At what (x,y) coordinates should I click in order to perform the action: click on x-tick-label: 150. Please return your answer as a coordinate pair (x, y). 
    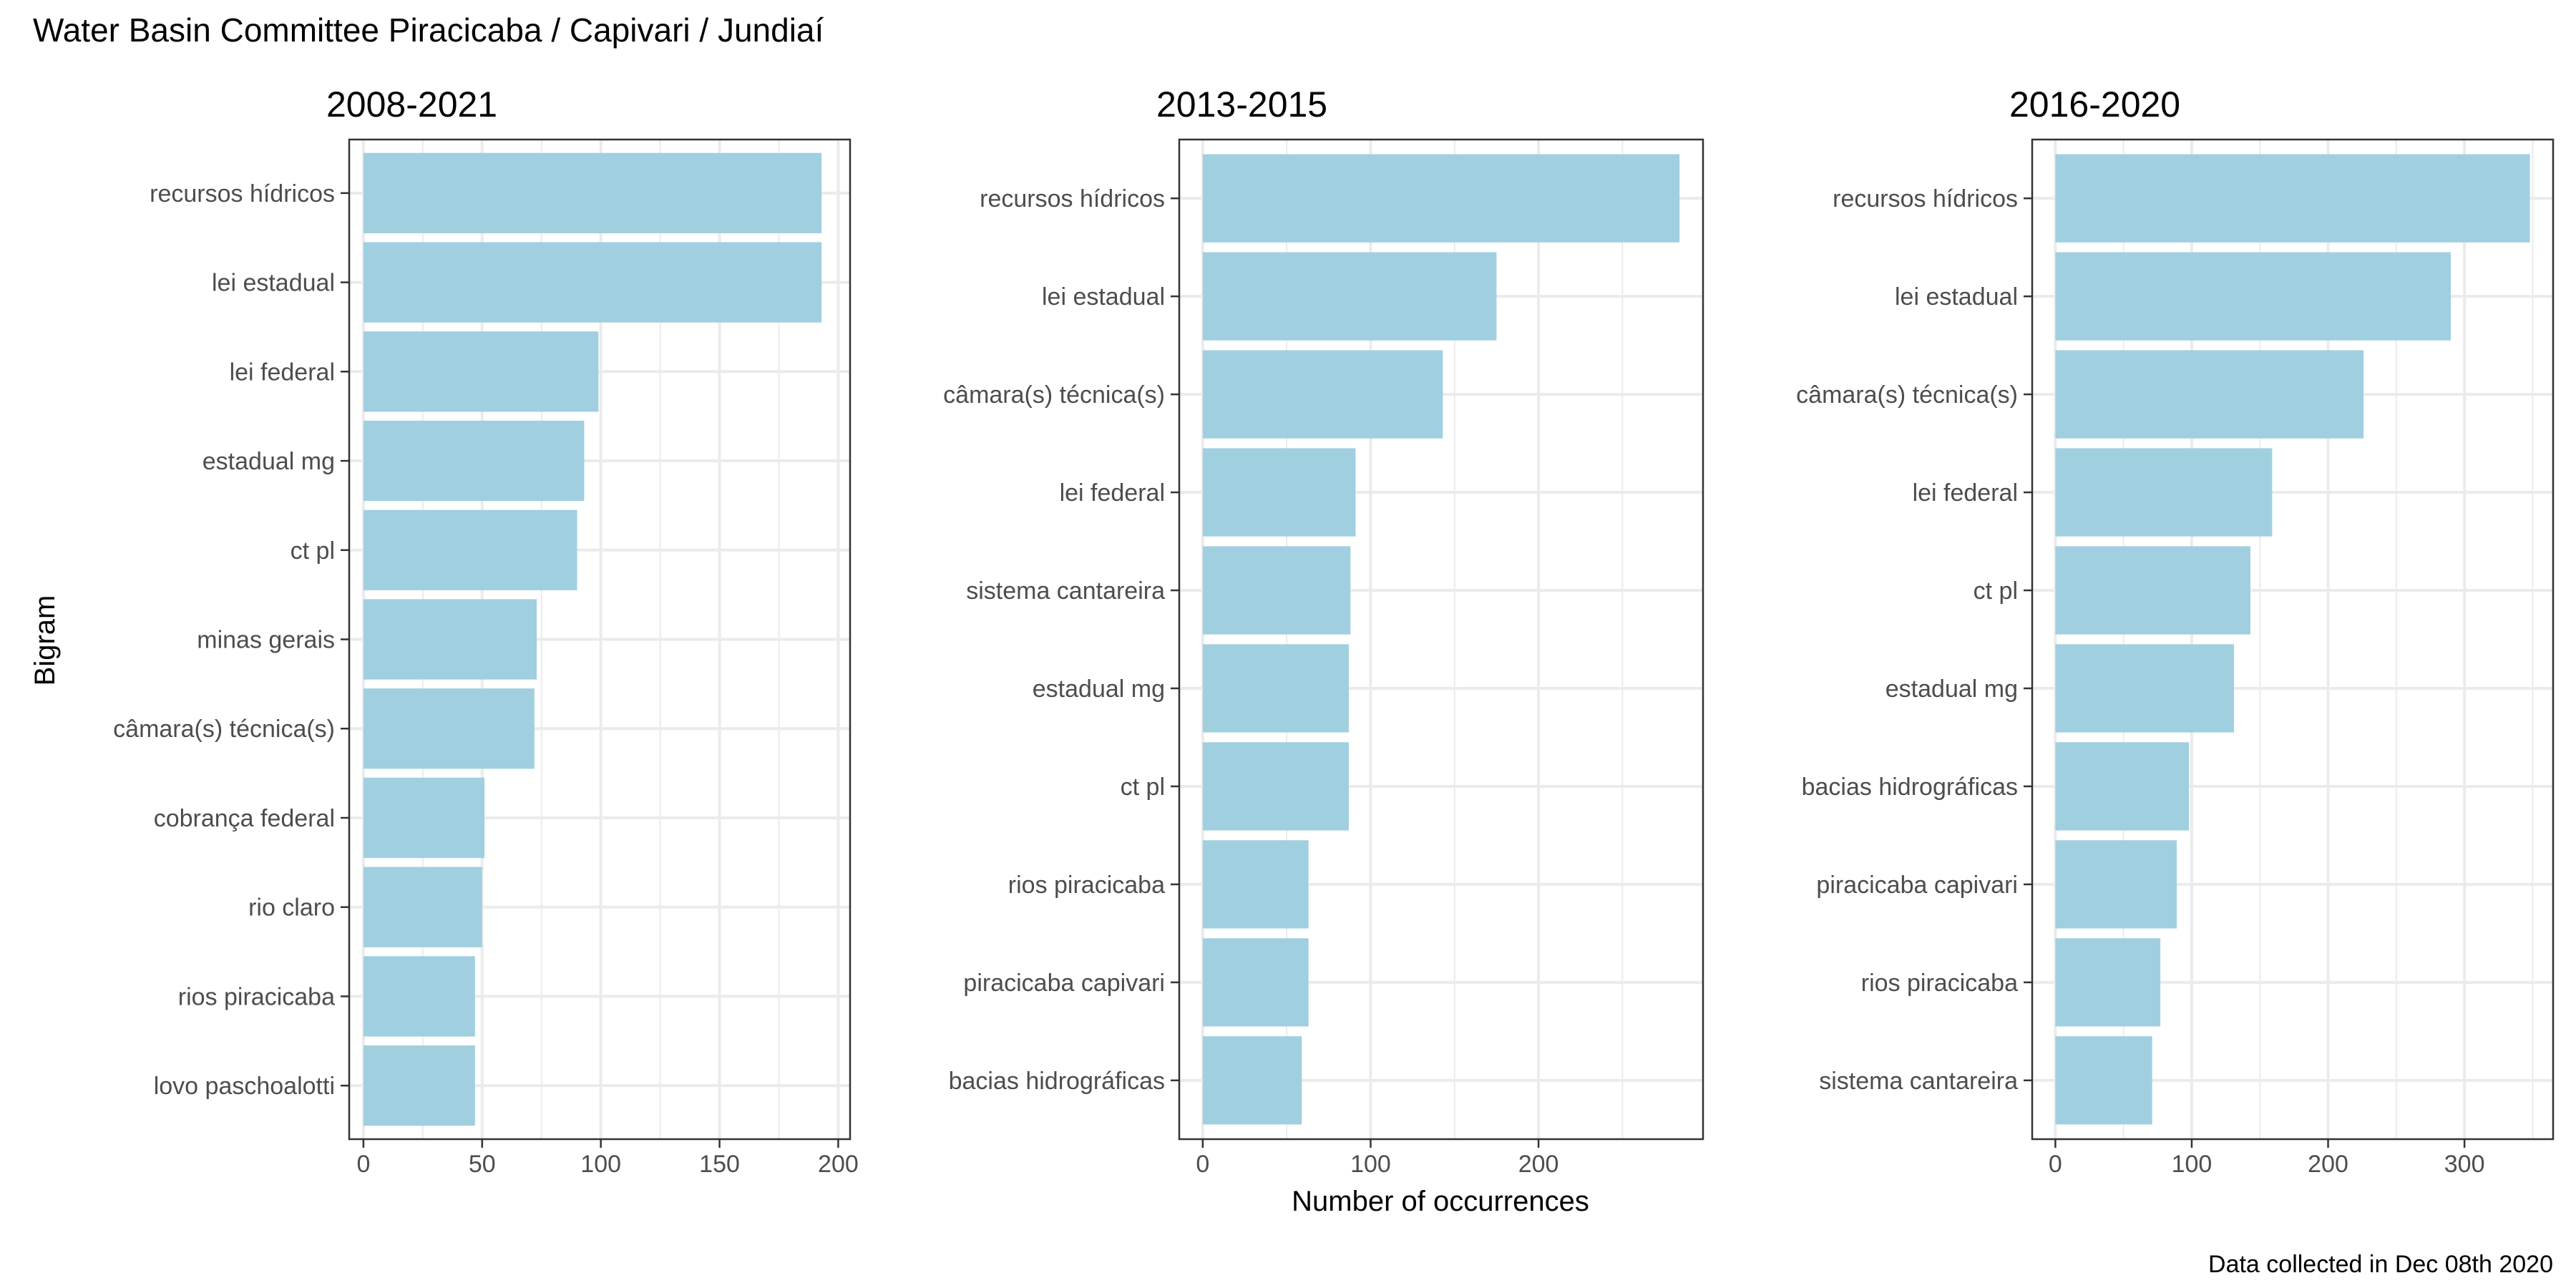
    Looking at the image, I should click on (719, 1164).